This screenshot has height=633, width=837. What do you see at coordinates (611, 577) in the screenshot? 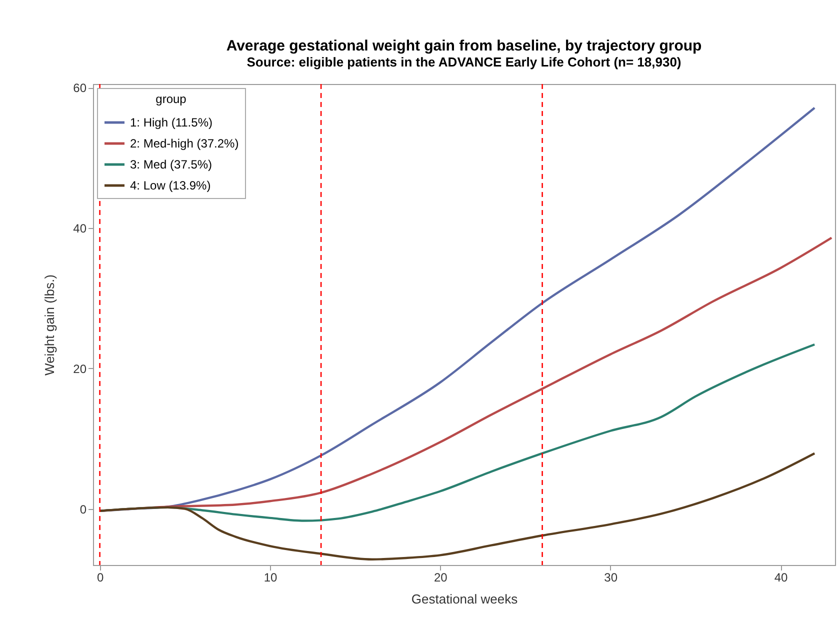
I see `x-tick-label: 30` at bounding box center [611, 577].